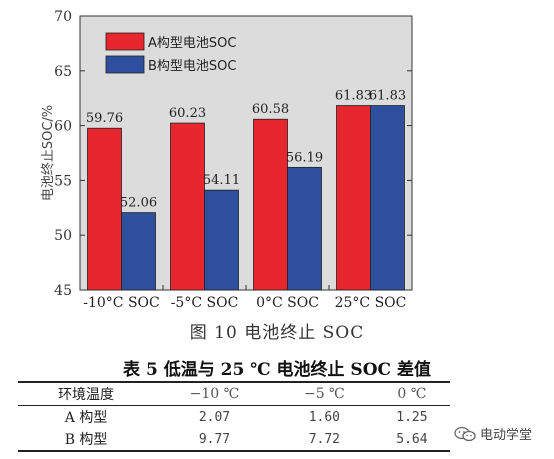 This screenshot has width=554, height=459. I want to click on data-label-a: 60.23, so click(187, 113).